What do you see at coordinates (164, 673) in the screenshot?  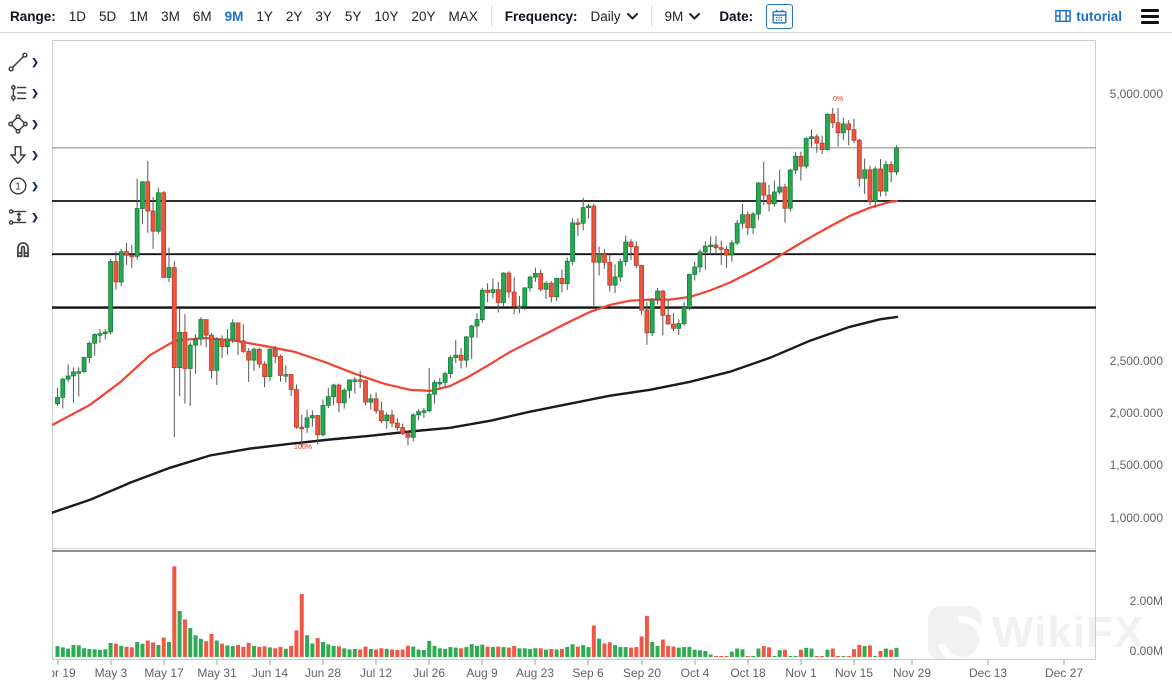 I see `x-axis-label: May 17` at bounding box center [164, 673].